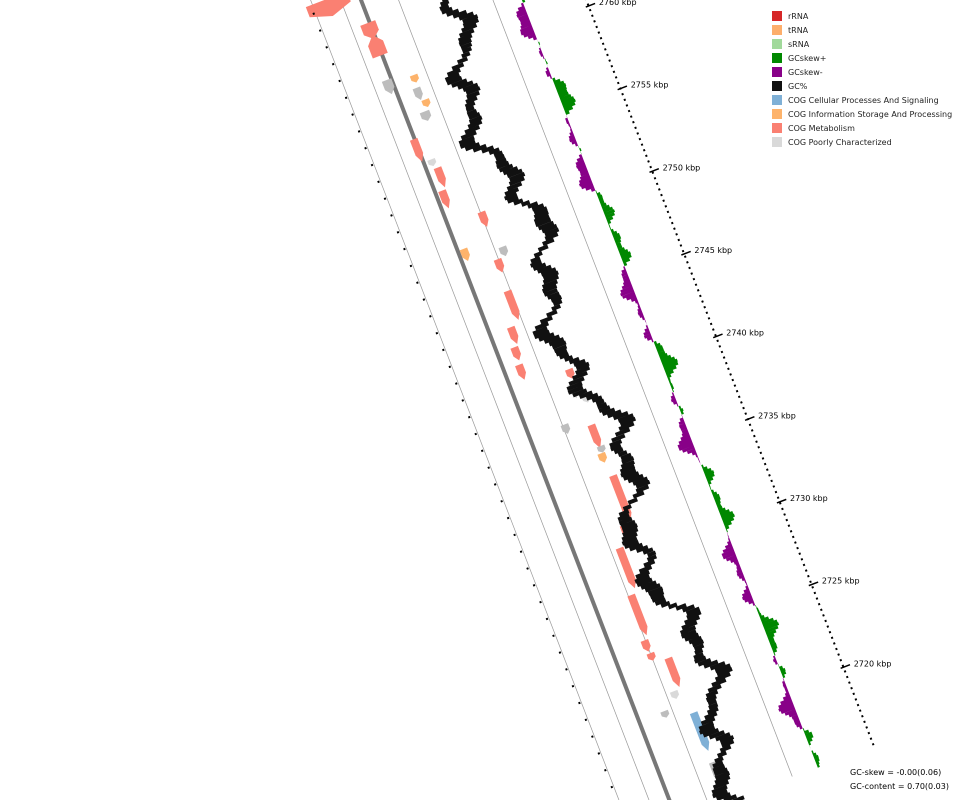 The height and width of the screenshot is (800, 960). I want to click on legend-label: rRNA, so click(798, 16).